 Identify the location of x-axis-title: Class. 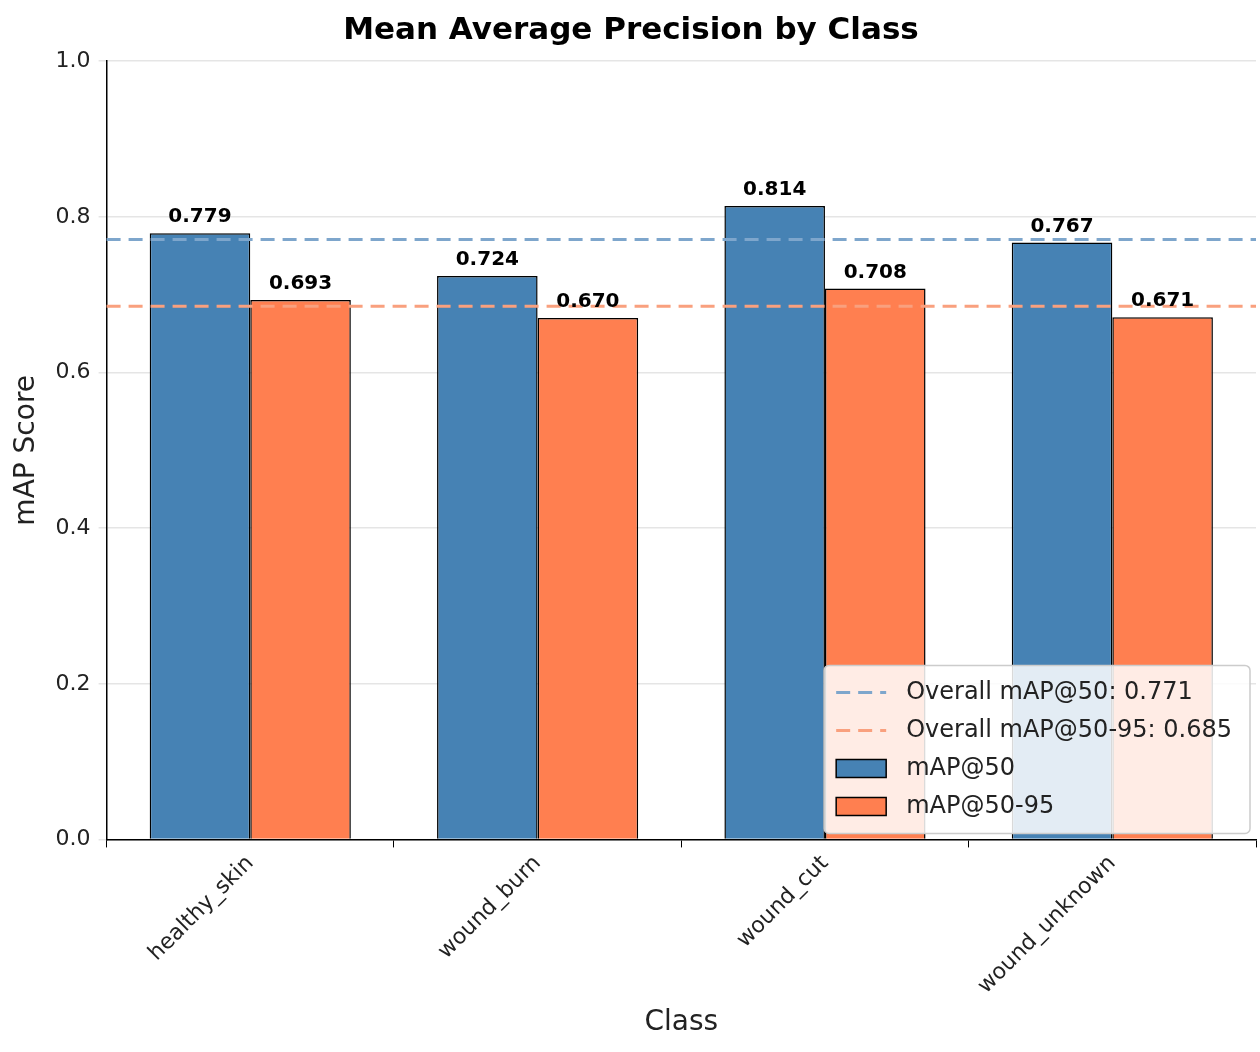
(681, 1021).